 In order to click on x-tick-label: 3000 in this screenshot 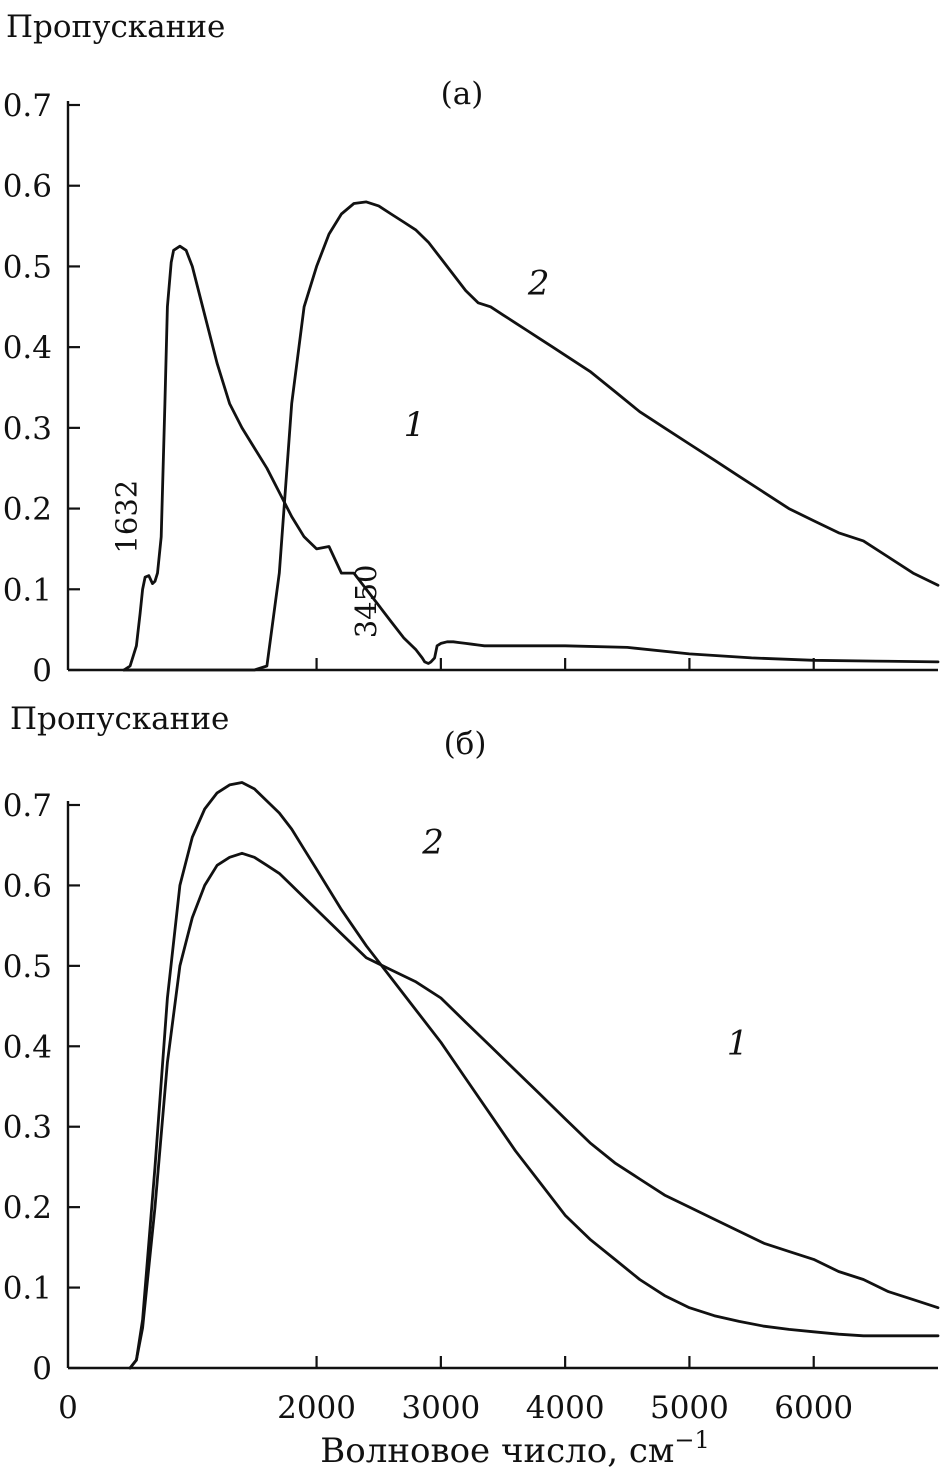, I will do `click(440, 1408)`.